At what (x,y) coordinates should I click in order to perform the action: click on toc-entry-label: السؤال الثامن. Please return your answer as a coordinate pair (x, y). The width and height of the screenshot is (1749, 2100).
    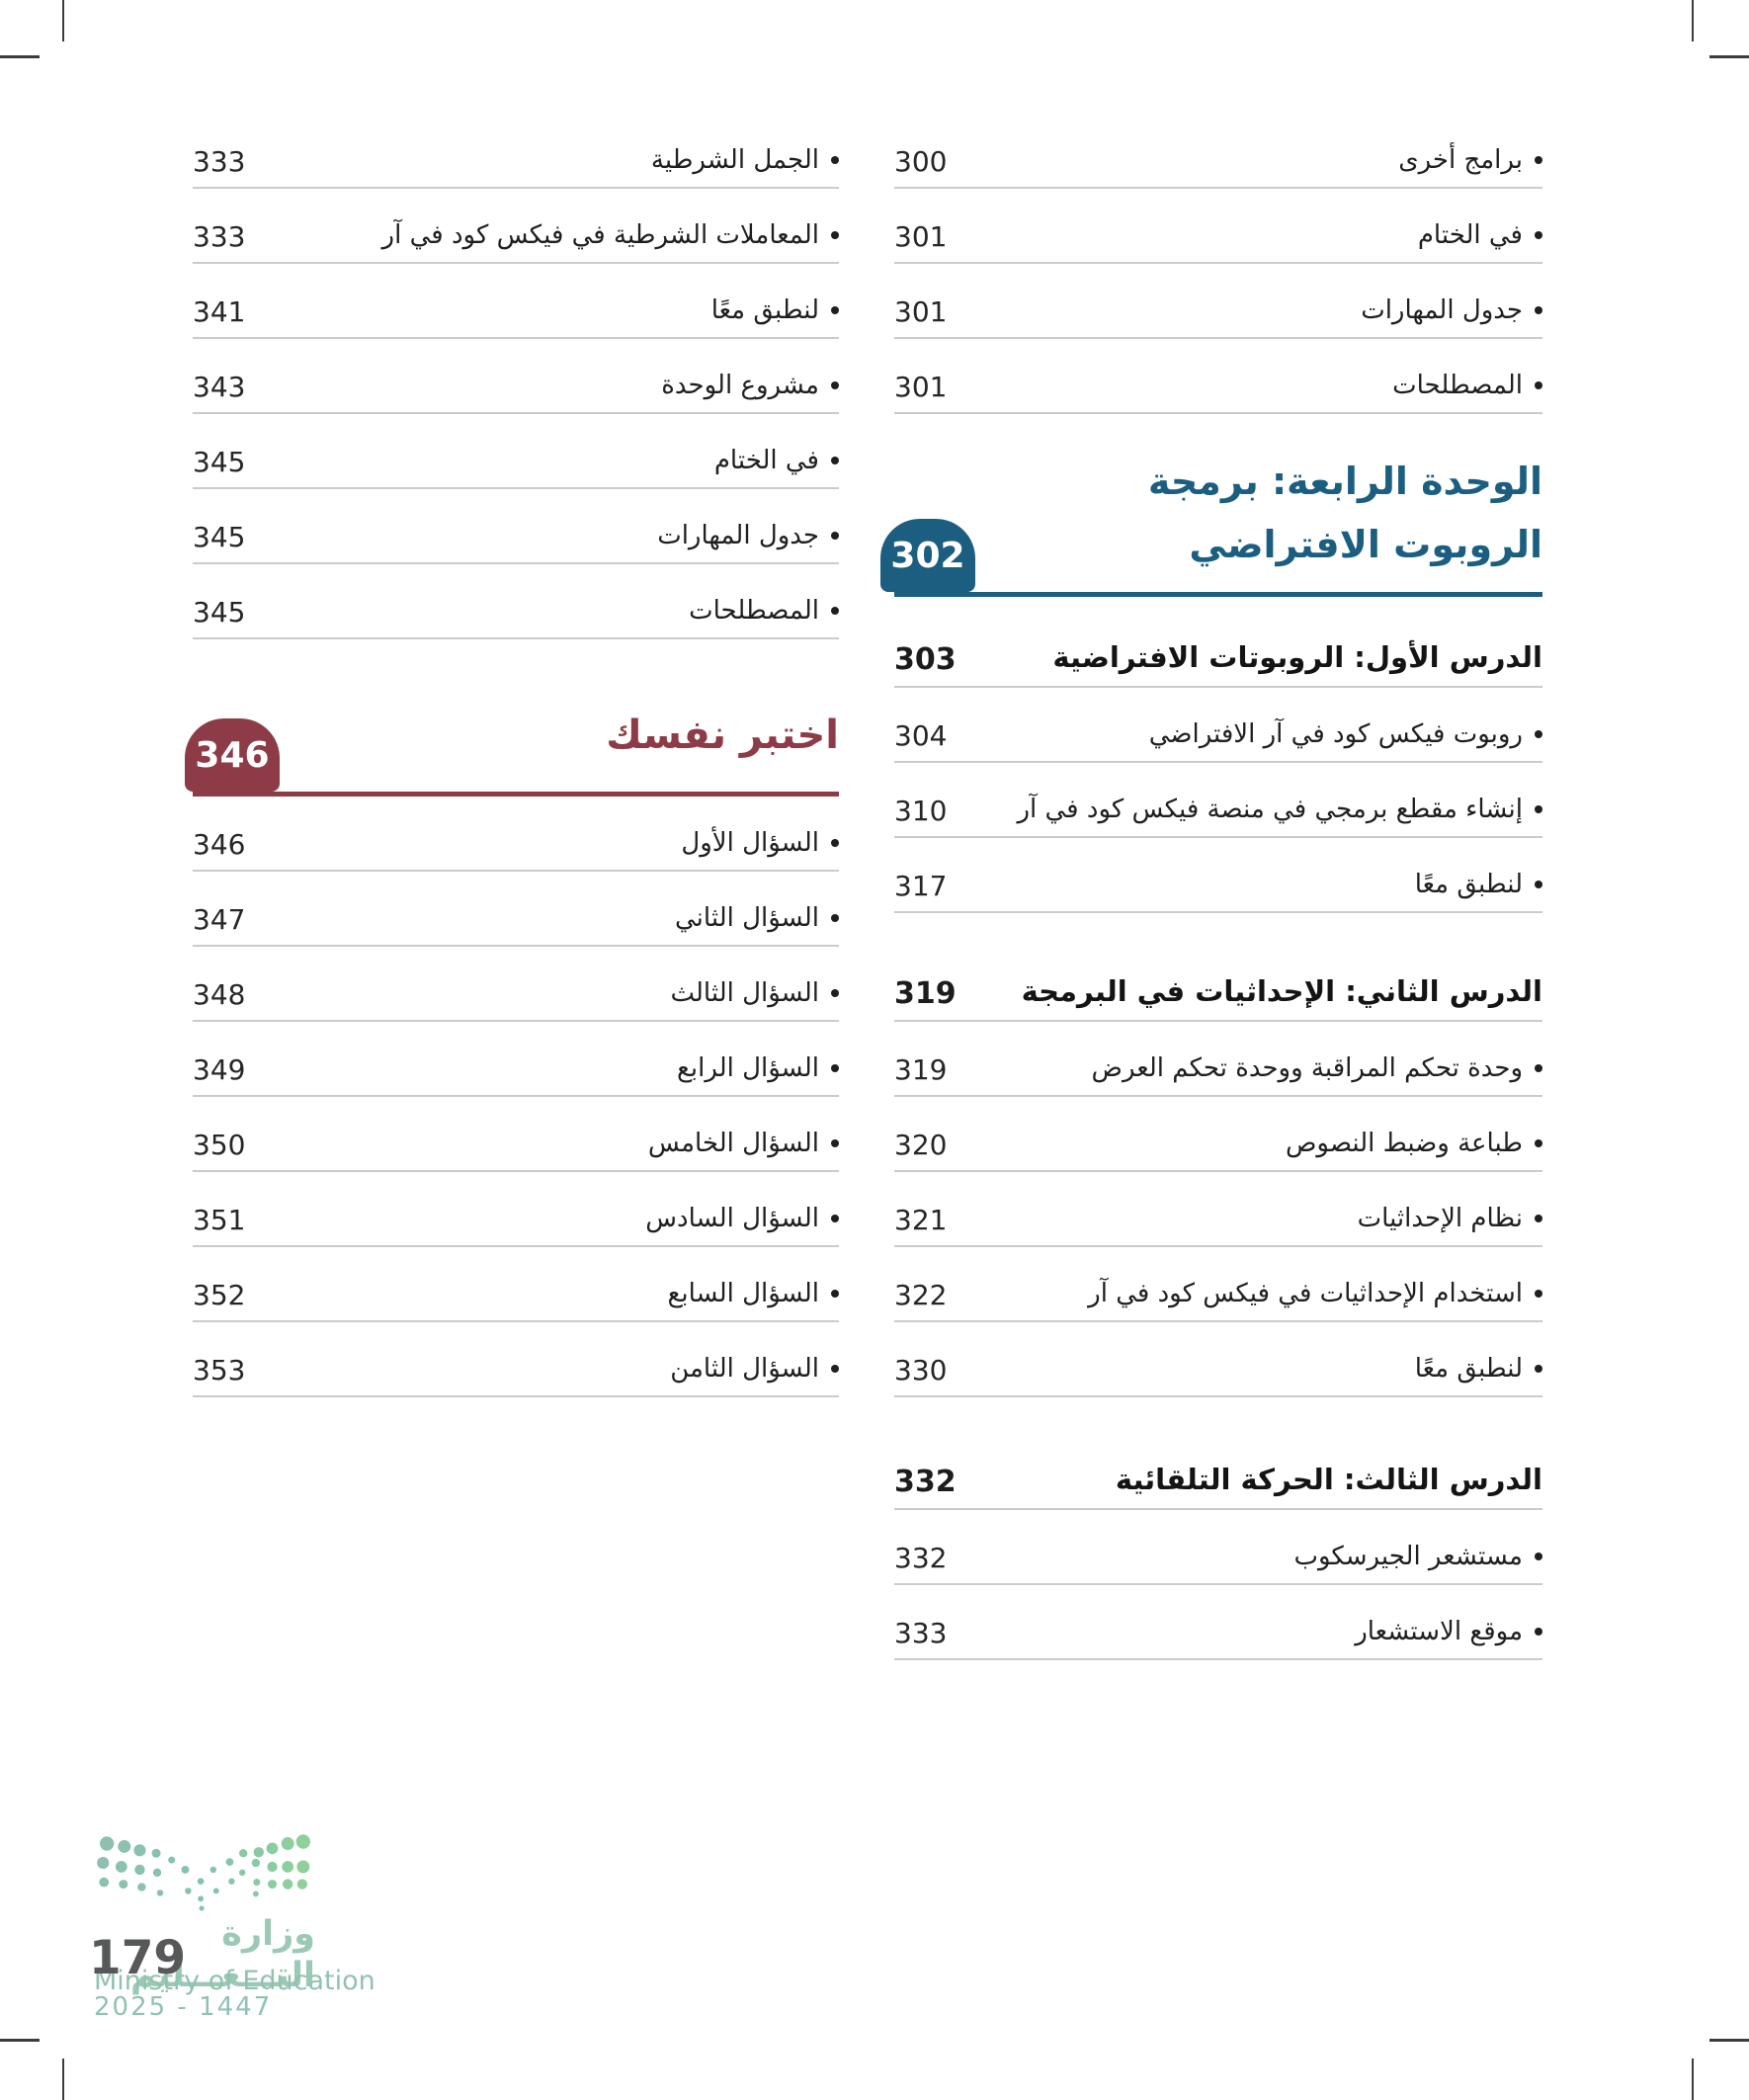
    Looking at the image, I should click on (744, 1368).